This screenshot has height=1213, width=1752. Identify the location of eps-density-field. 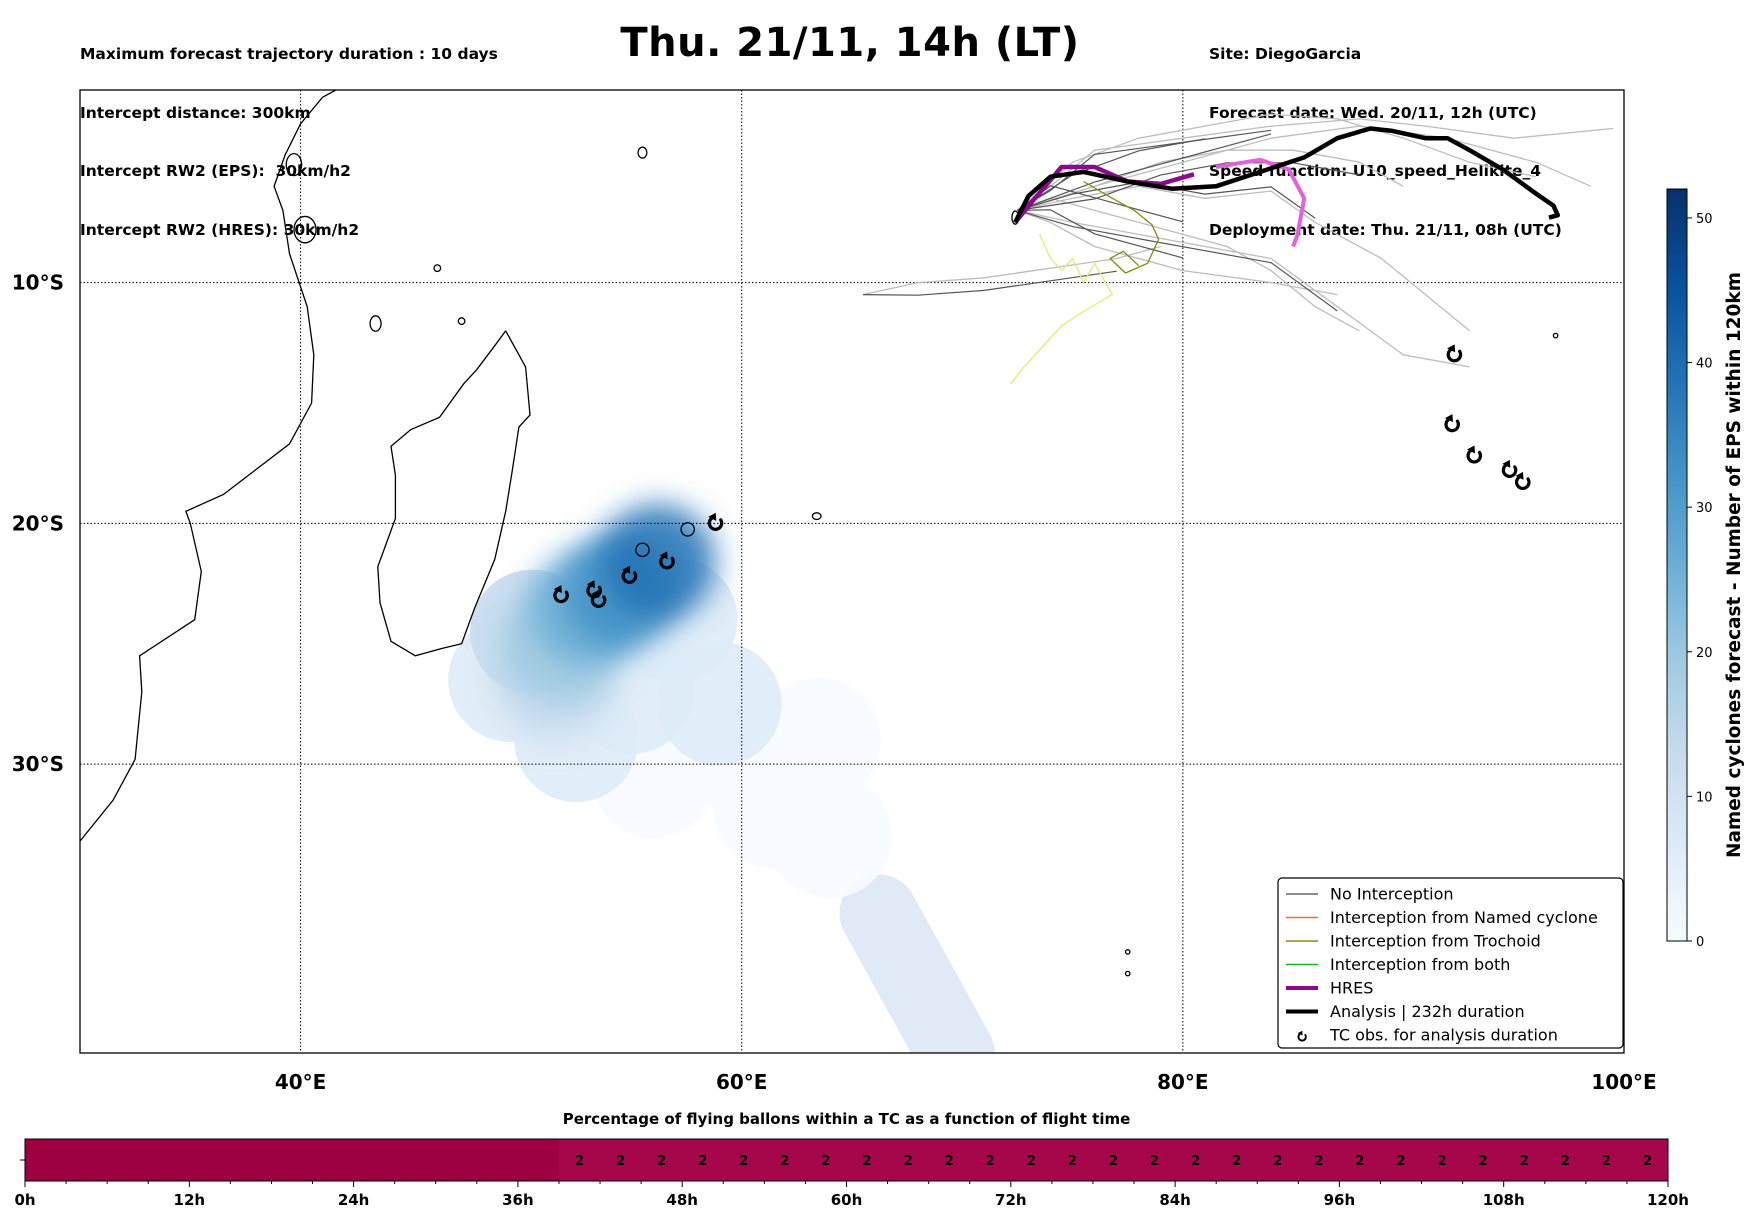
(721, 778).